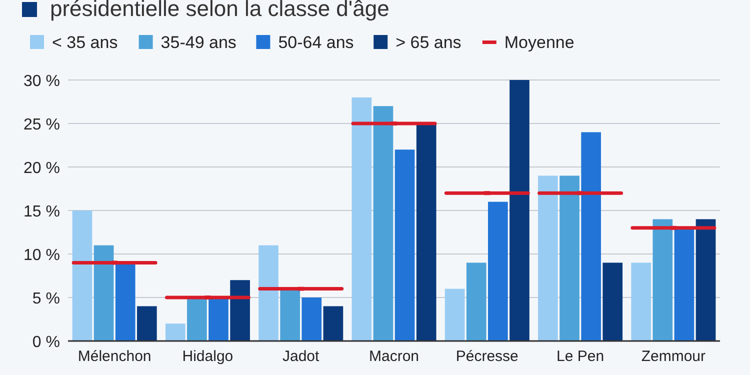  I want to click on x-tick-label: Jadot, so click(301, 356).